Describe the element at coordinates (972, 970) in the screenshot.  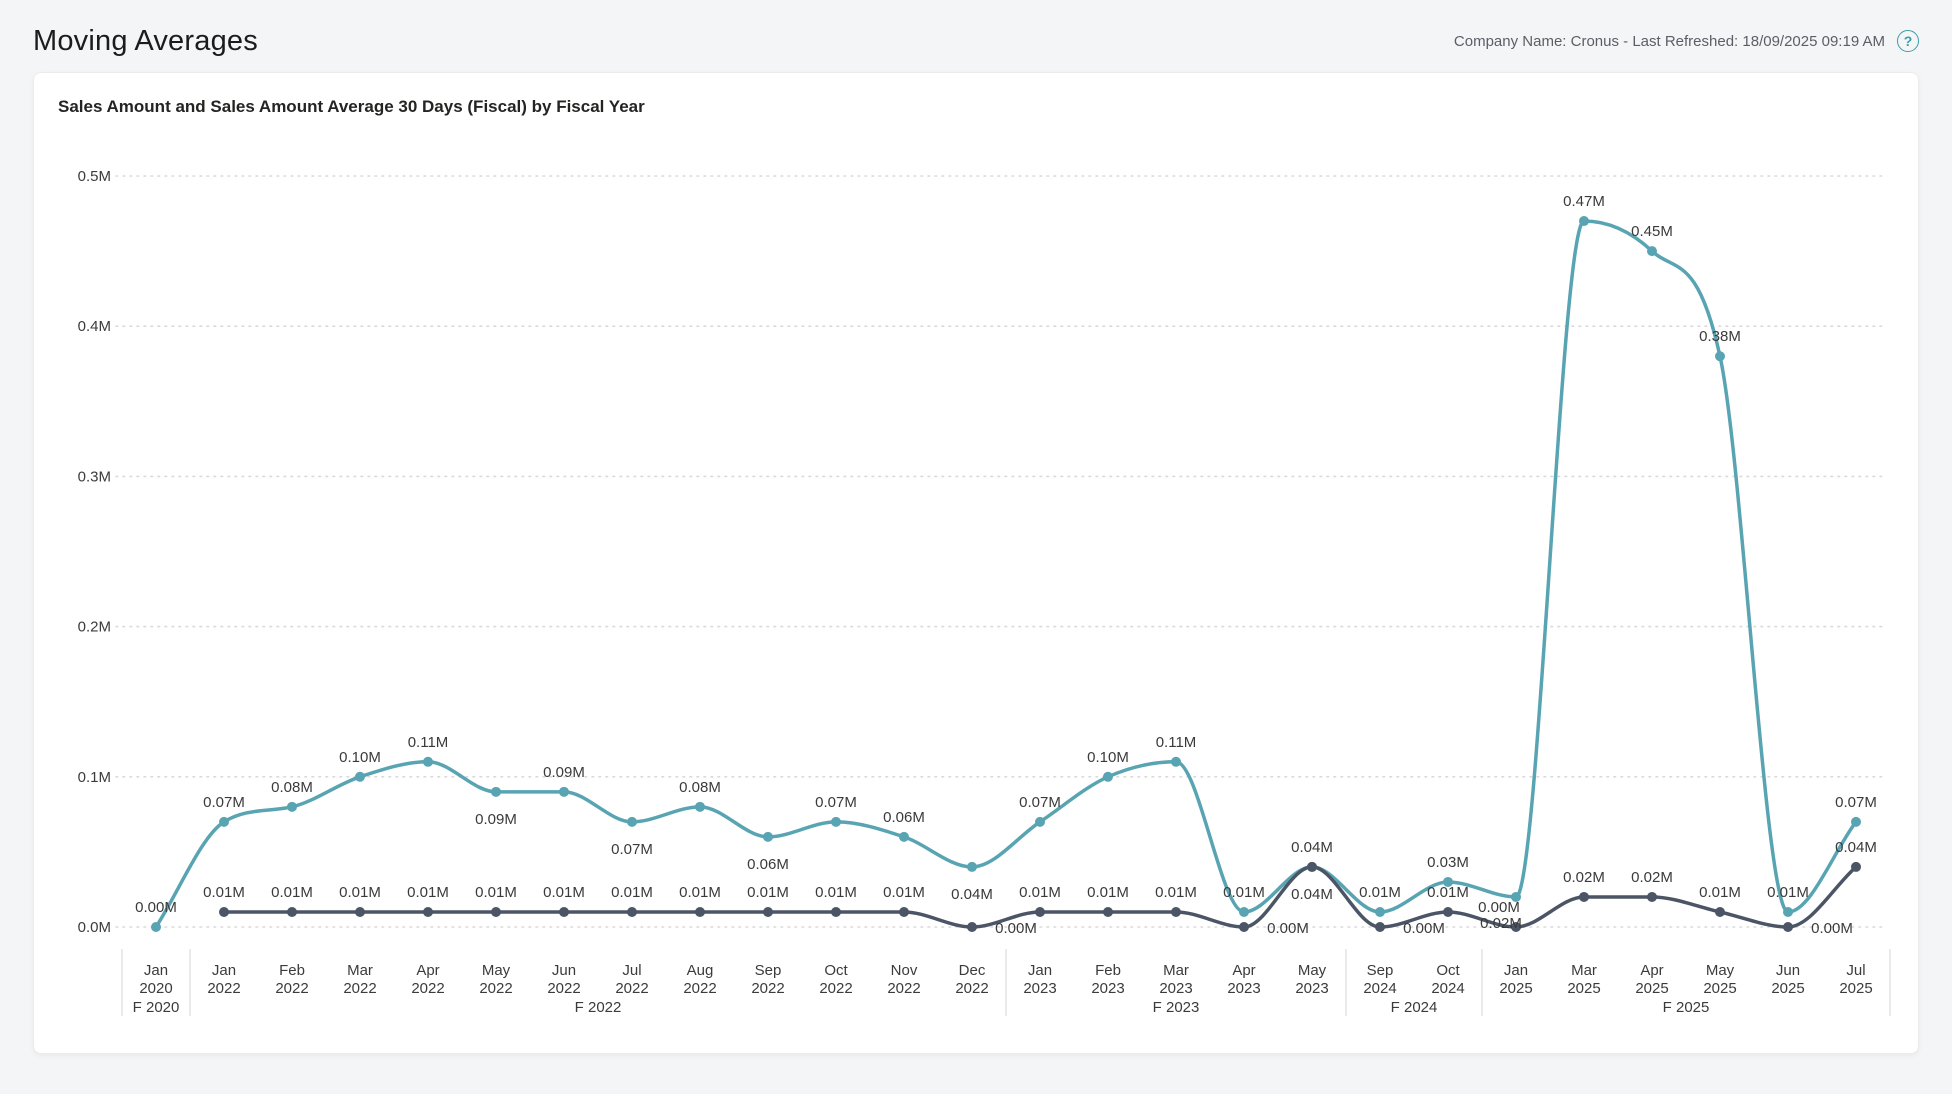
I see `x-axis-month-label: Dec` at that location.